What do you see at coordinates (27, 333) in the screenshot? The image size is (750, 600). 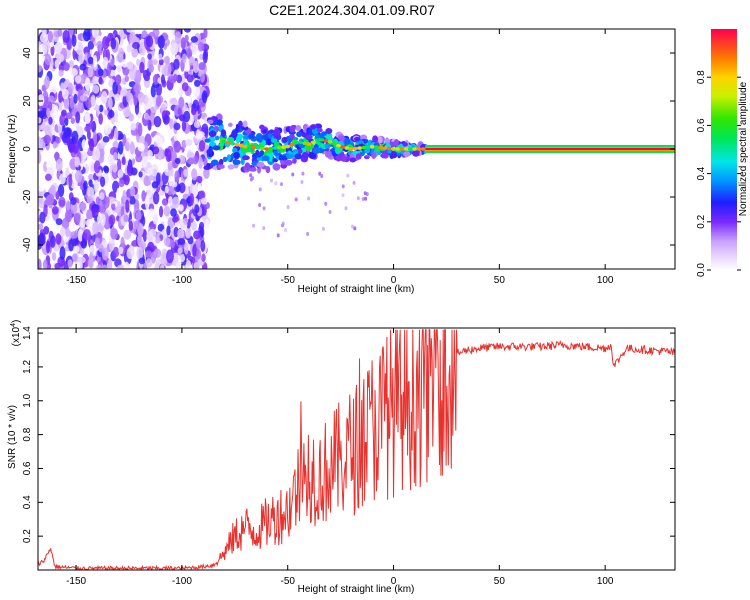 I see `snr-y-tick-label: 1.4` at bounding box center [27, 333].